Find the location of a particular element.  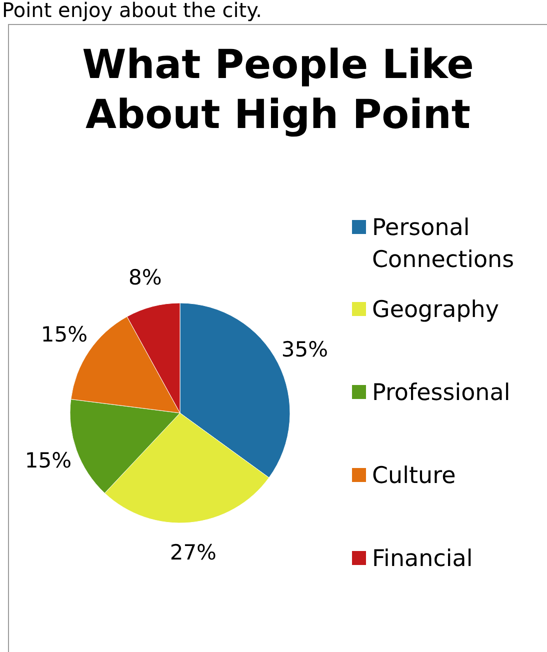

data-label: 8% is located at coordinates (145, 277).